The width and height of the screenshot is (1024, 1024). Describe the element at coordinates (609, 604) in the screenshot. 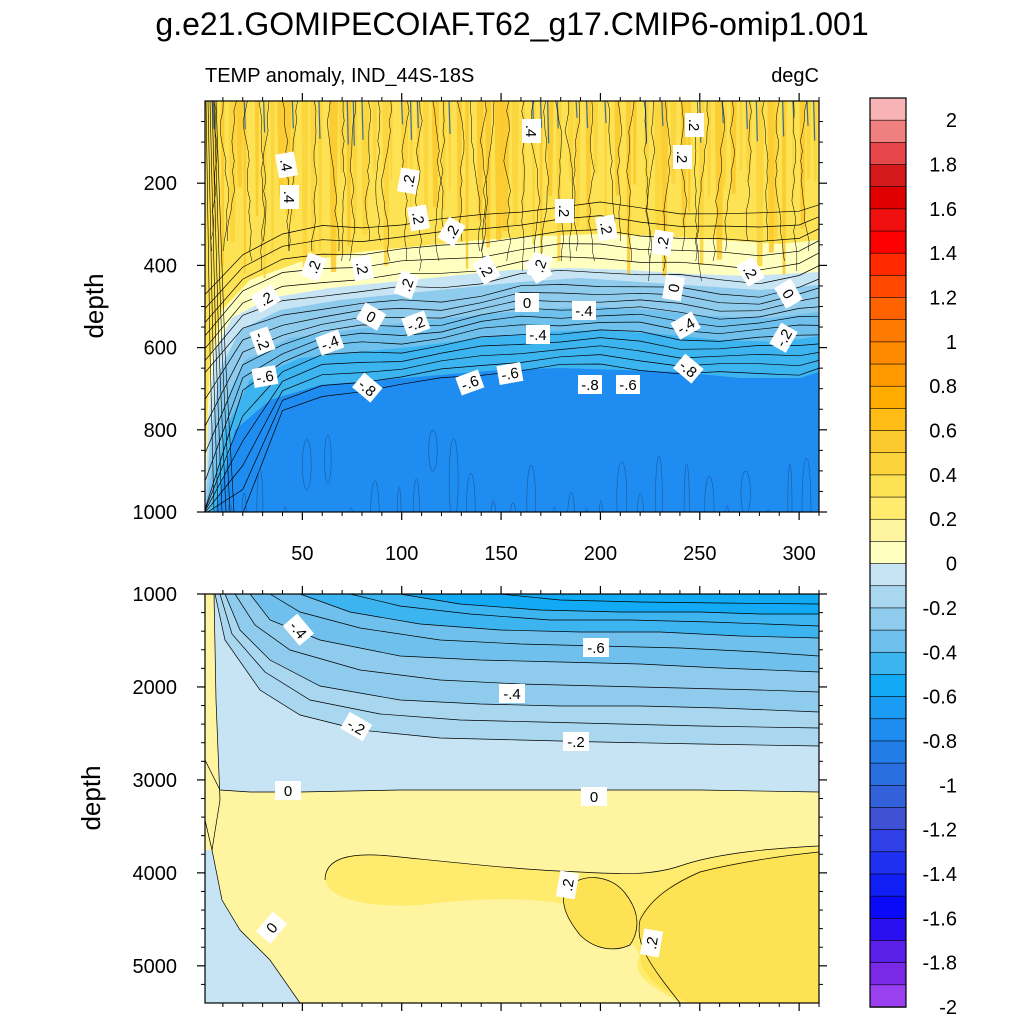

I see `lower-band-m06` at that location.